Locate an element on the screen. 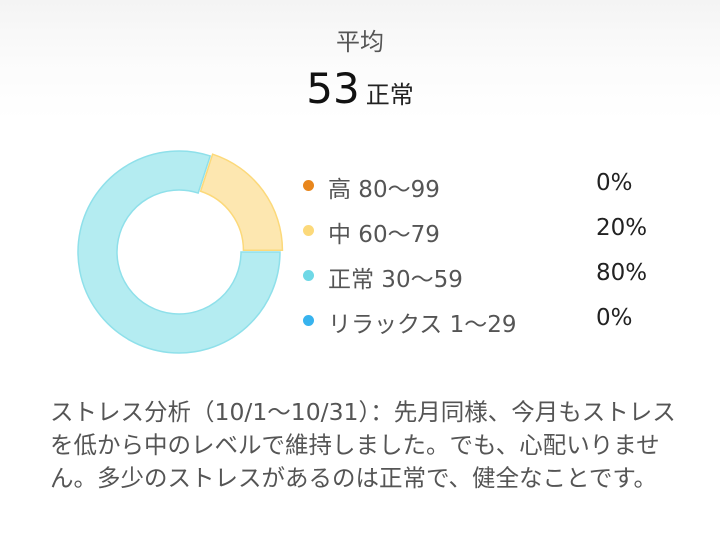  legend-label: 中 60〜79 is located at coordinates (384, 235).